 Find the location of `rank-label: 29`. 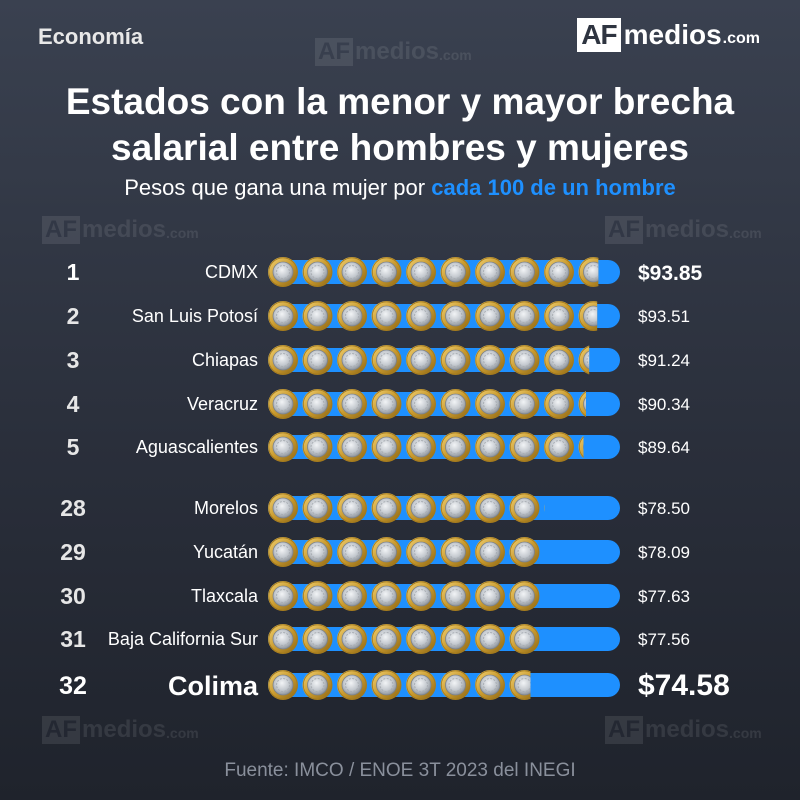

rank-label: 29 is located at coordinates (73, 552).